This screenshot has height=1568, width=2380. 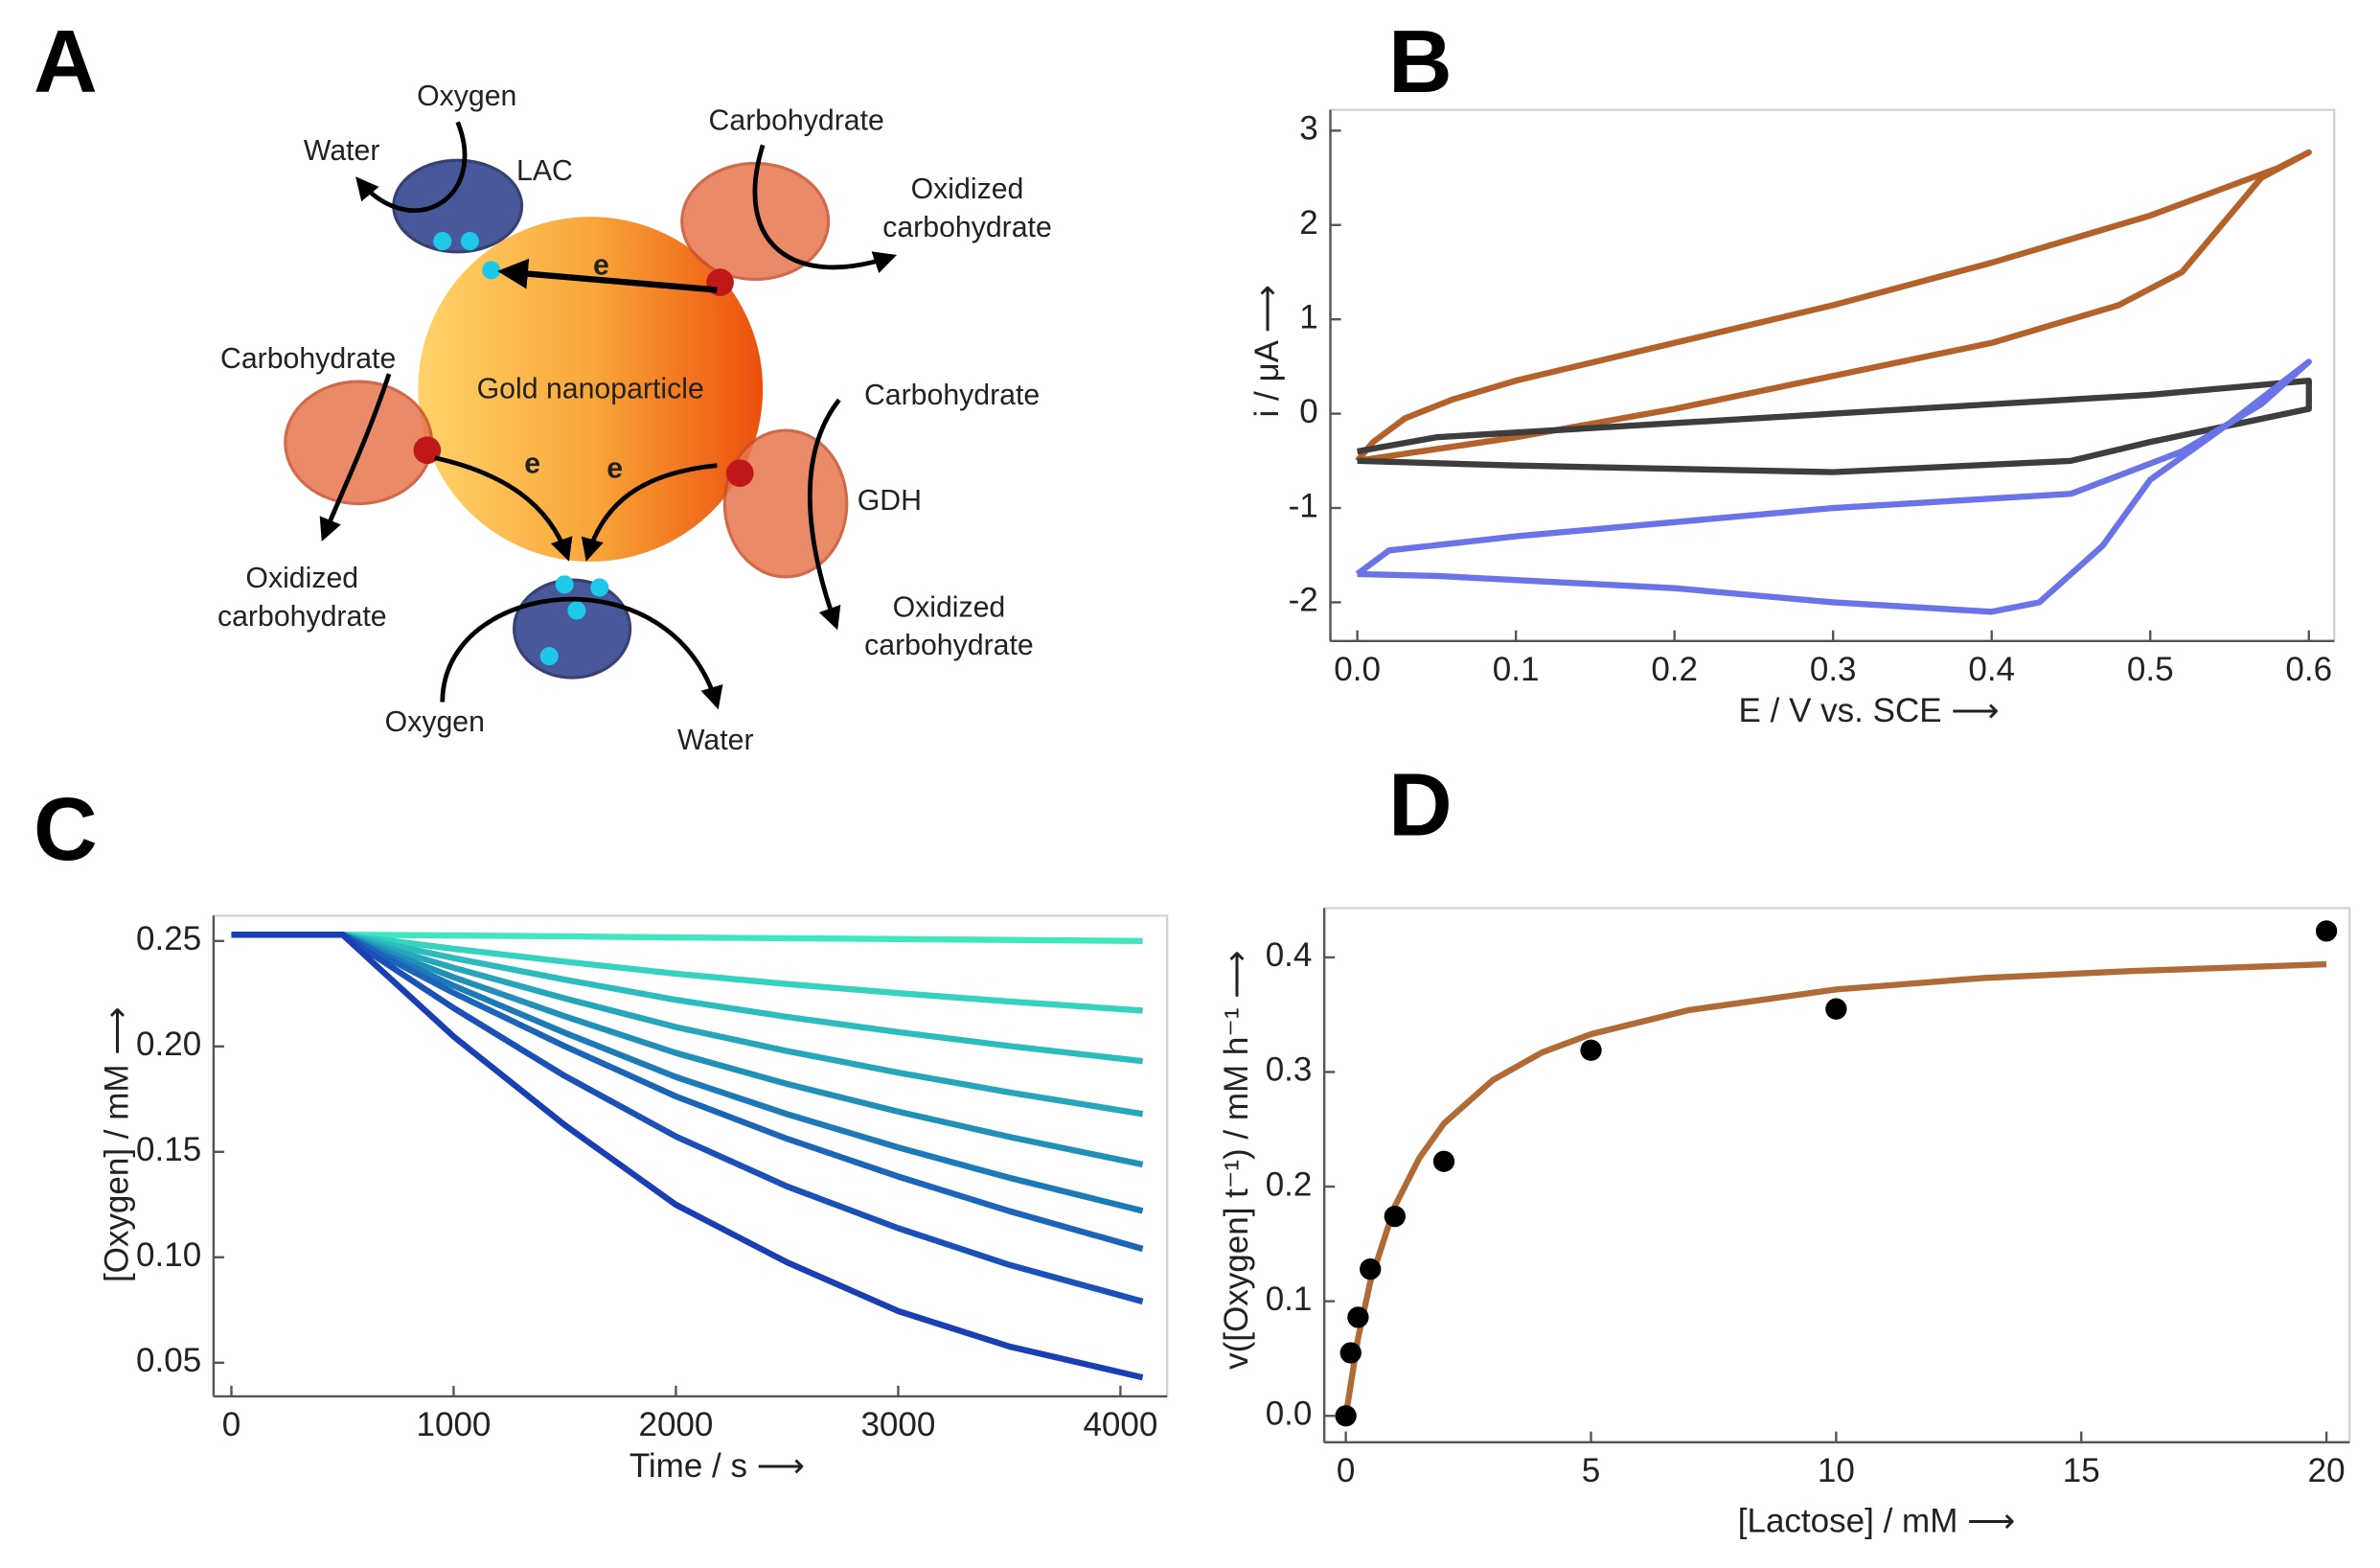 What do you see at coordinates (717, 1466) in the screenshot?
I see `x-axis-label: Time / s ⟶` at bounding box center [717, 1466].